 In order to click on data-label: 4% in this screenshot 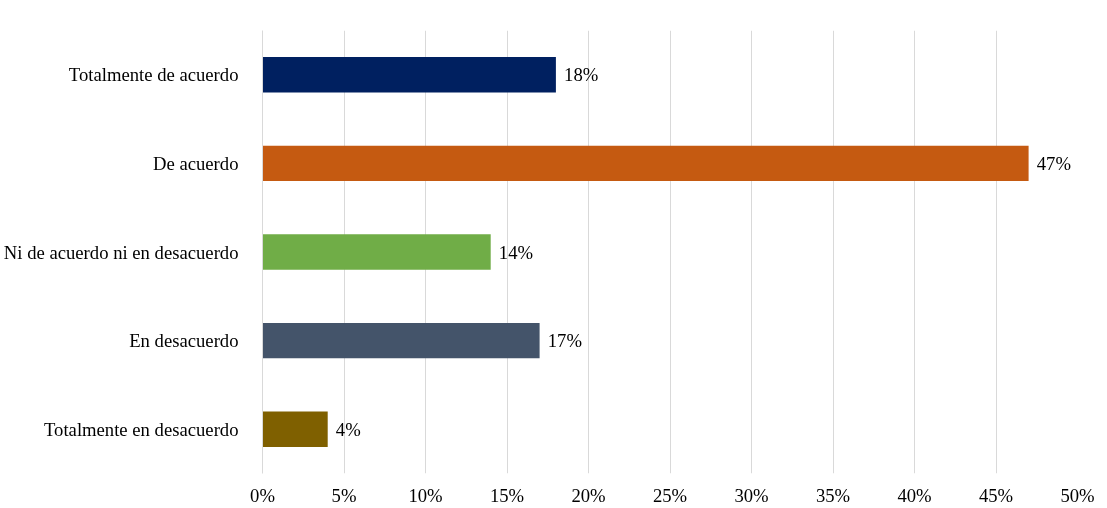, I will do `click(348, 429)`.